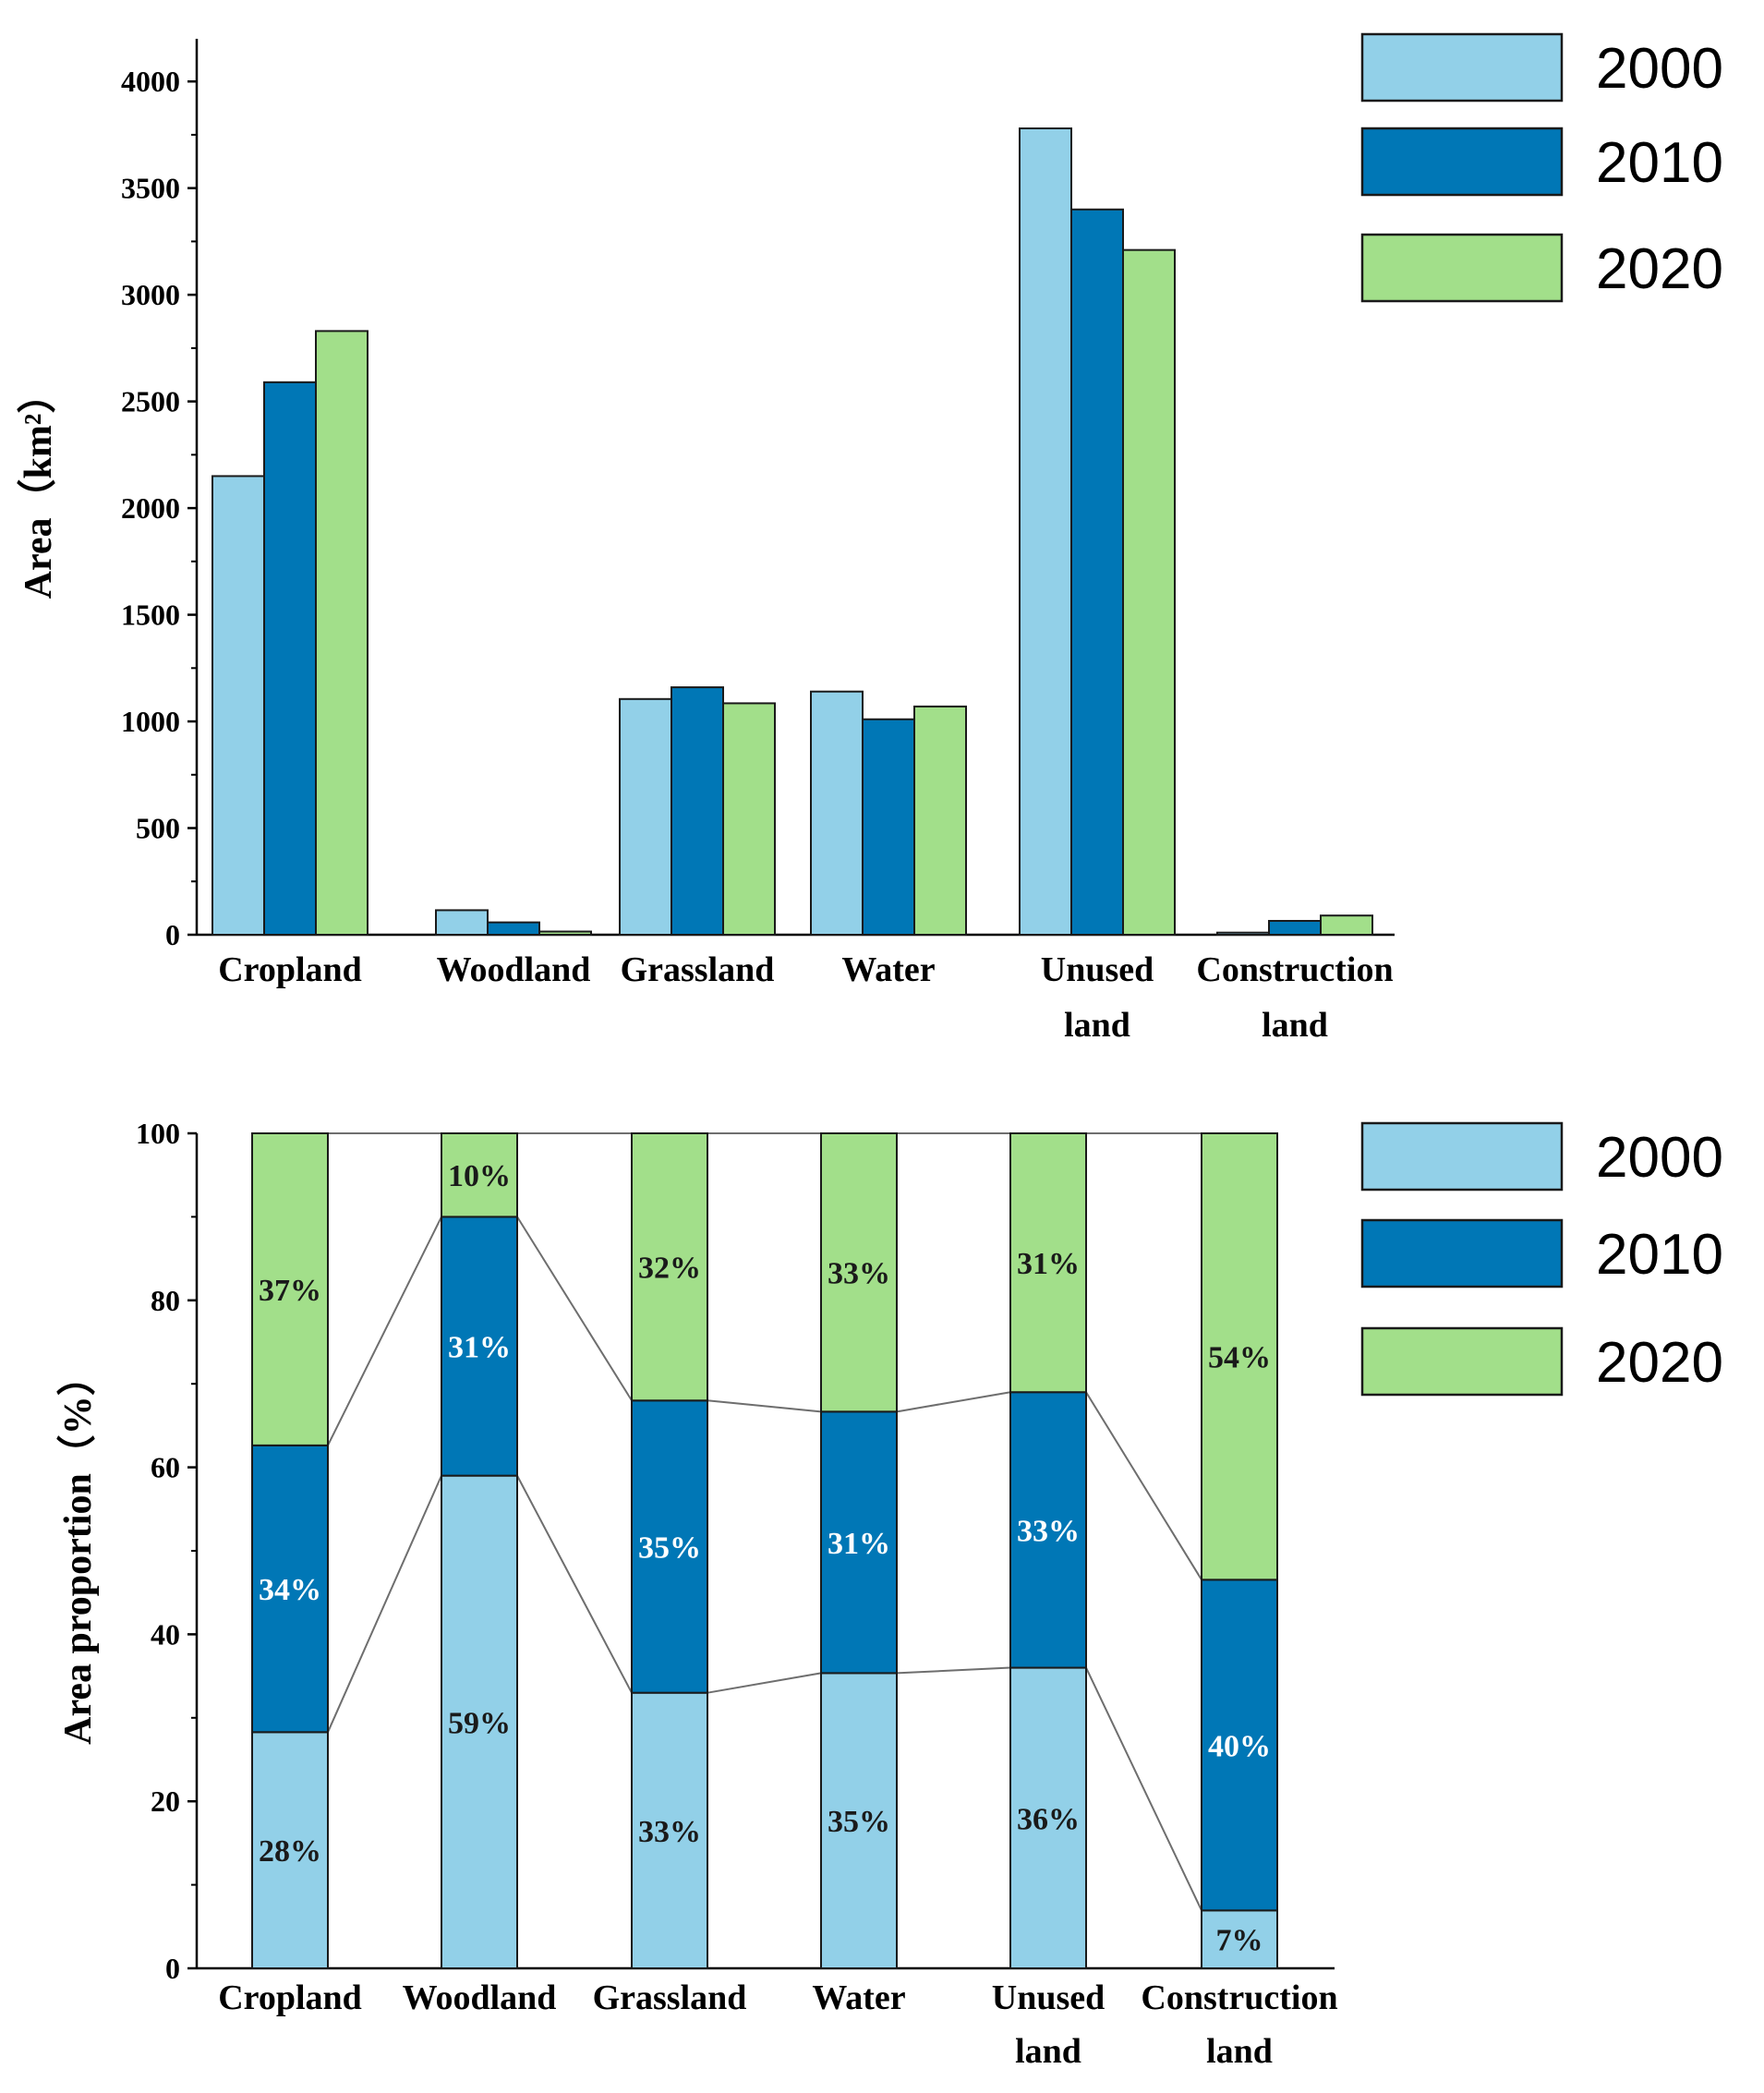 The image size is (1764, 2093). I want to click on y-tick-label: 20, so click(166, 1801).